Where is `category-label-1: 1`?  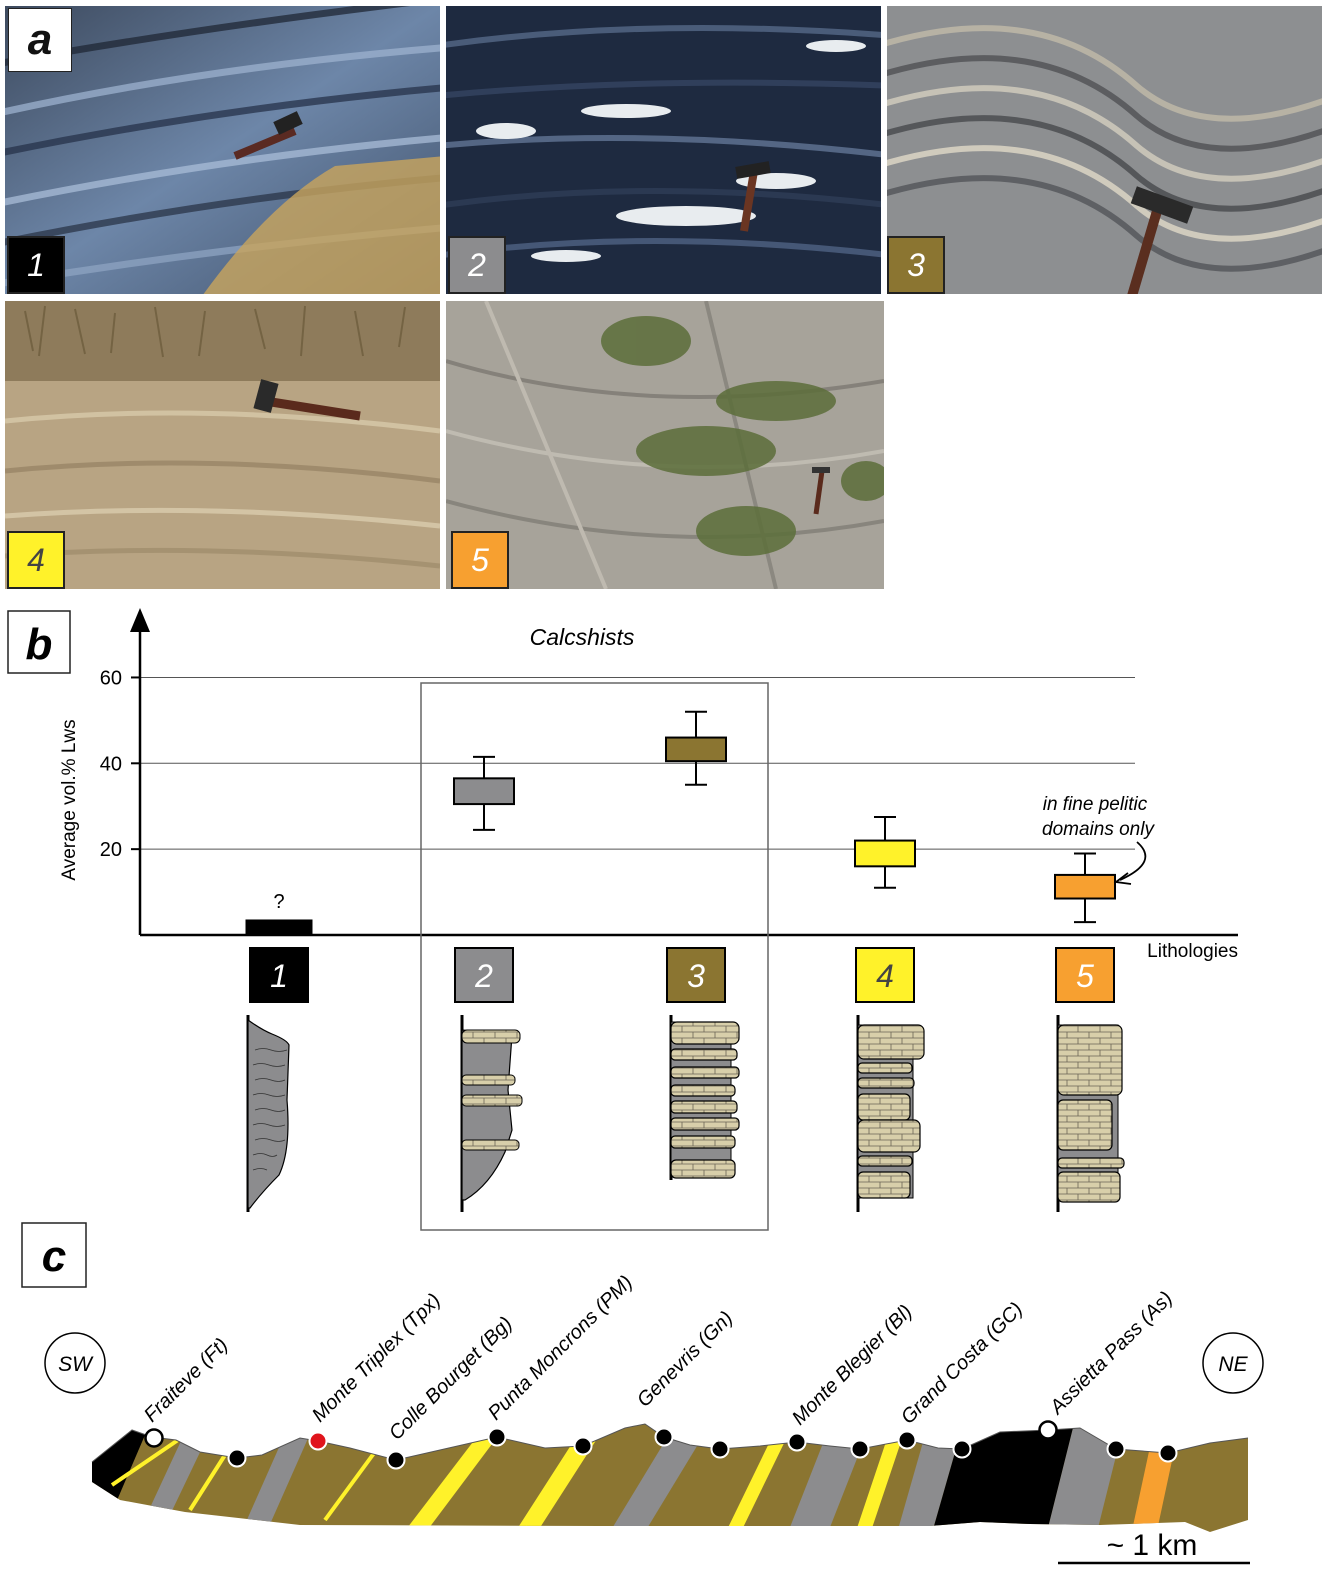 category-label-1: 1 is located at coordinates (279, 976).